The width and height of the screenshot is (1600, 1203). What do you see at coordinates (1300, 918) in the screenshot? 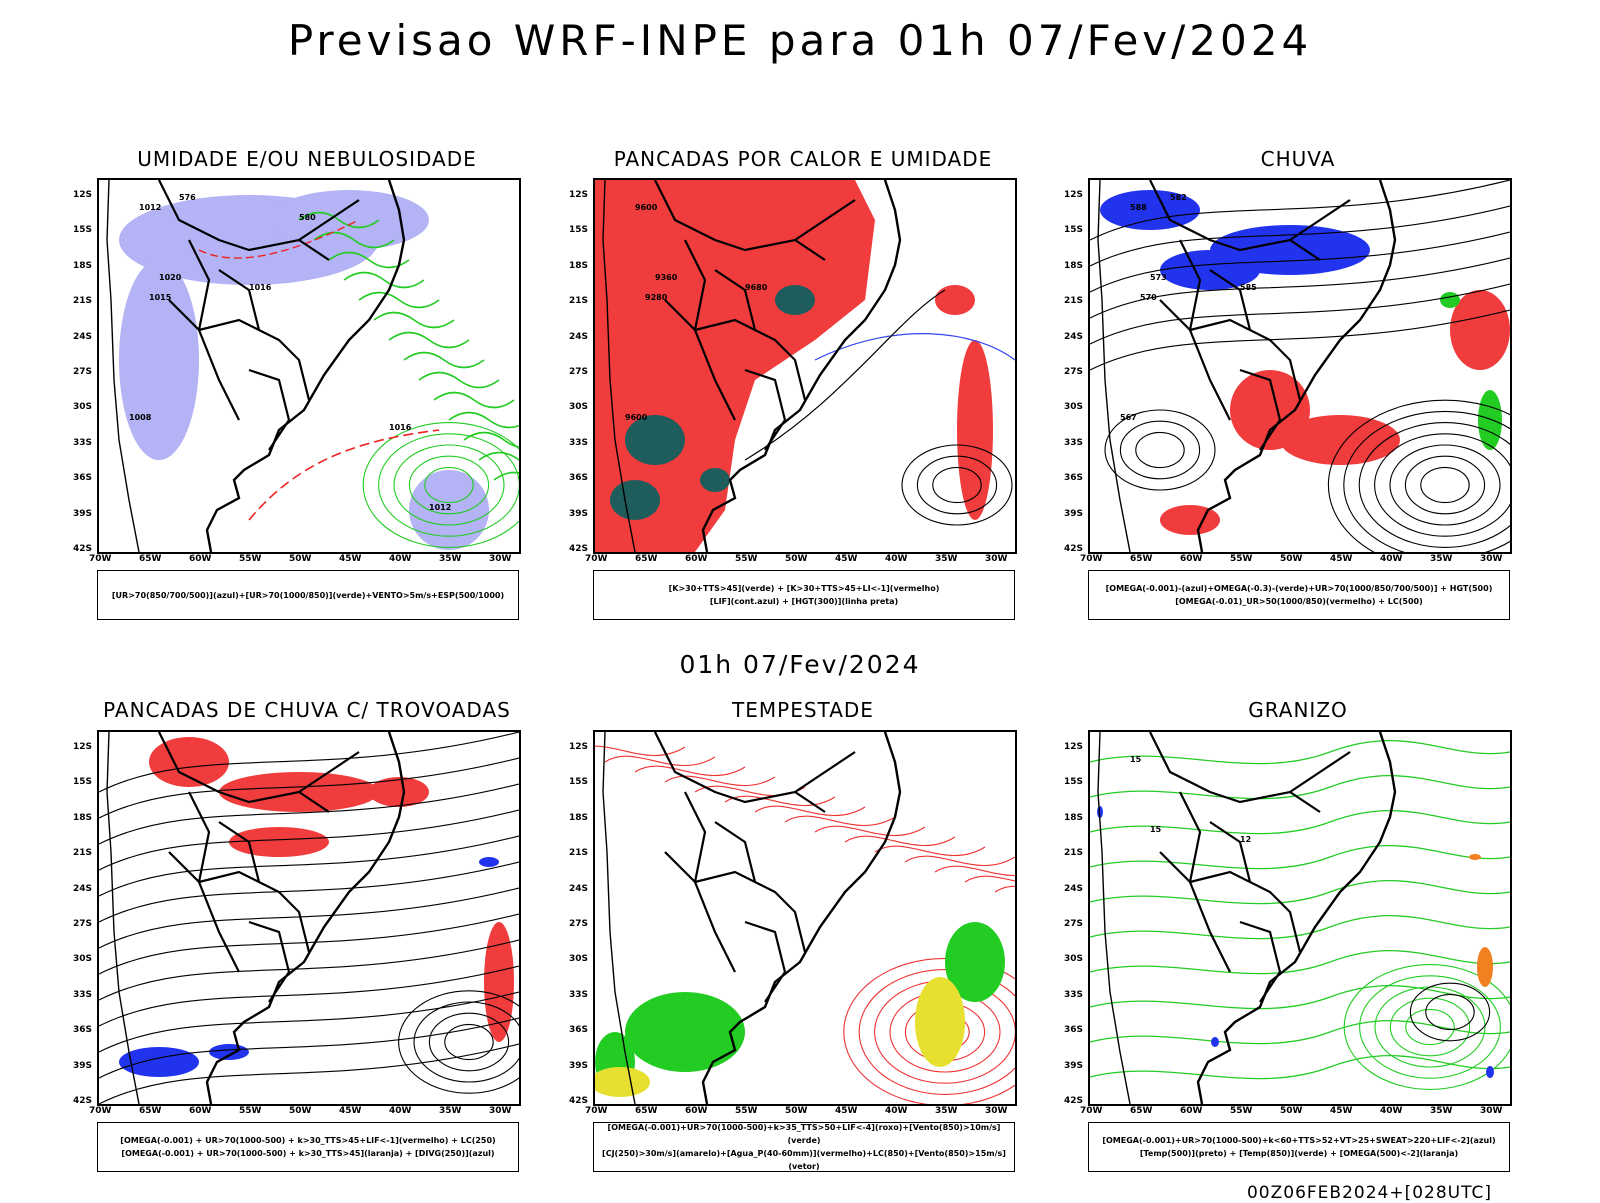
I see `map-panel: 15 12 15` at bounding box center [1300, 918].